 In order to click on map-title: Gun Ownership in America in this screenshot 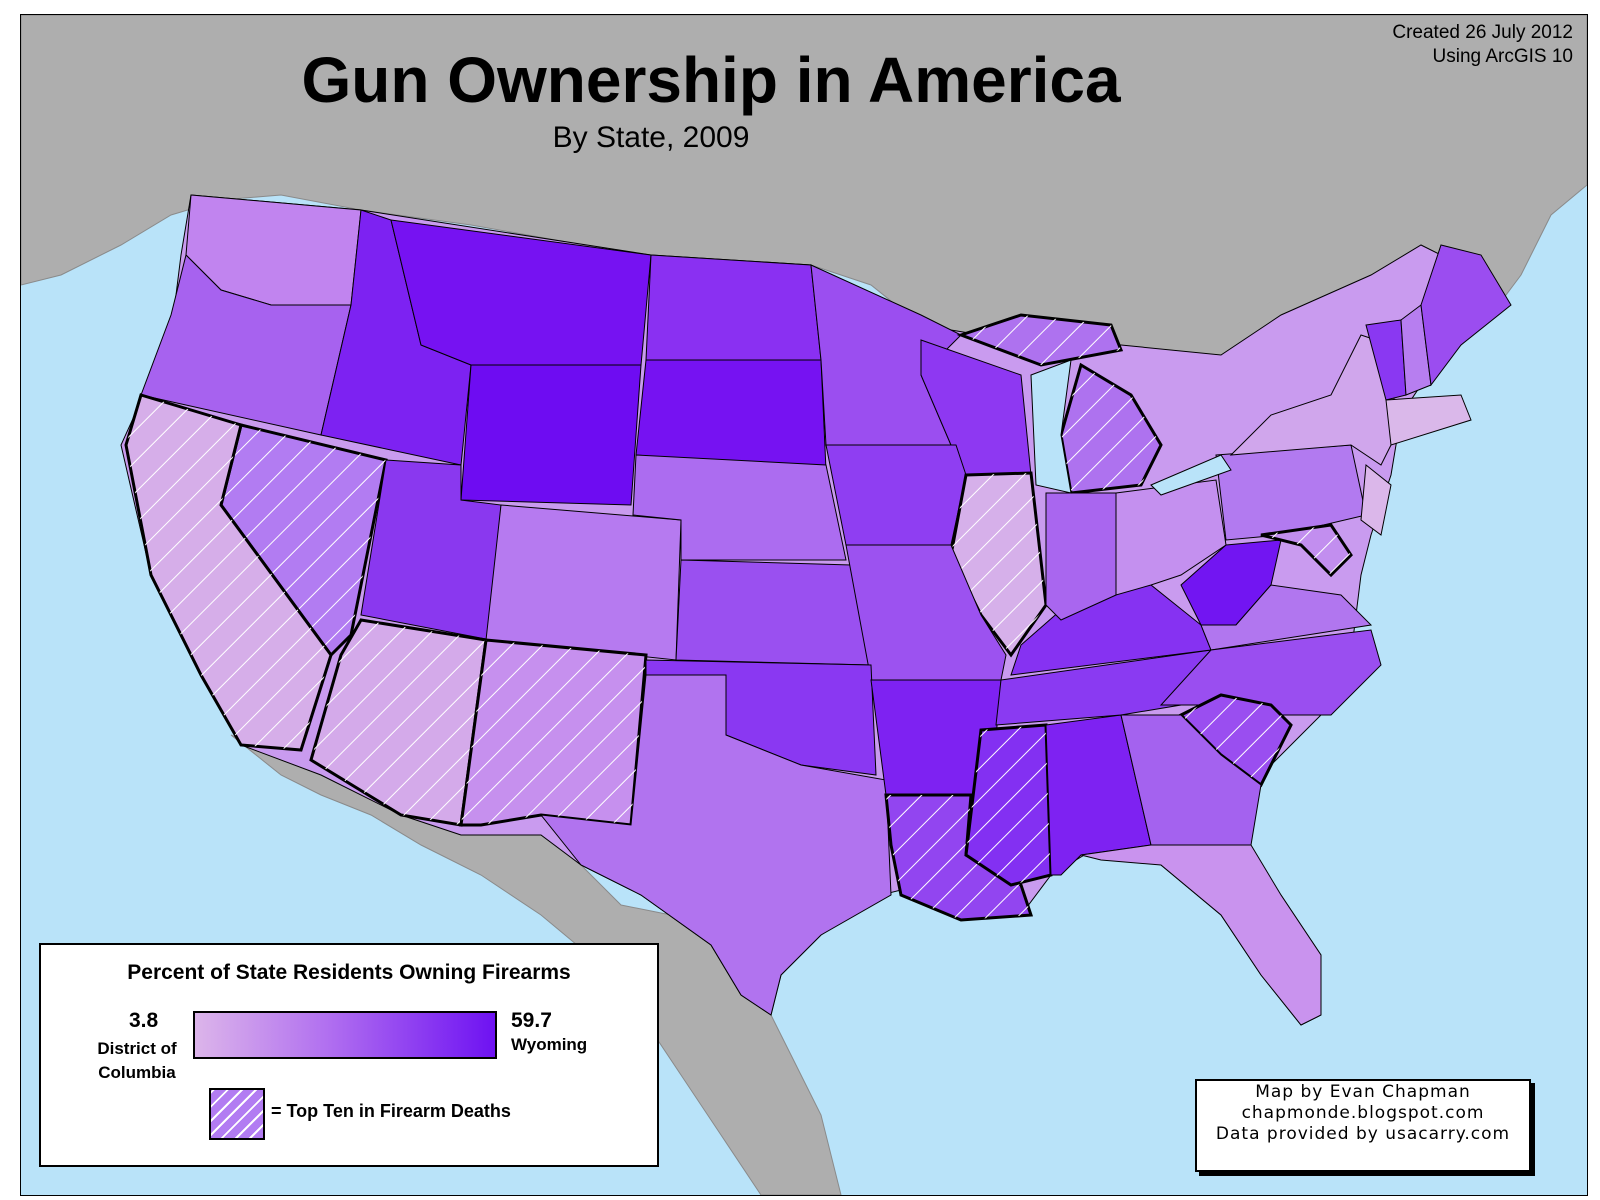, I will do `click(711, 80)`.